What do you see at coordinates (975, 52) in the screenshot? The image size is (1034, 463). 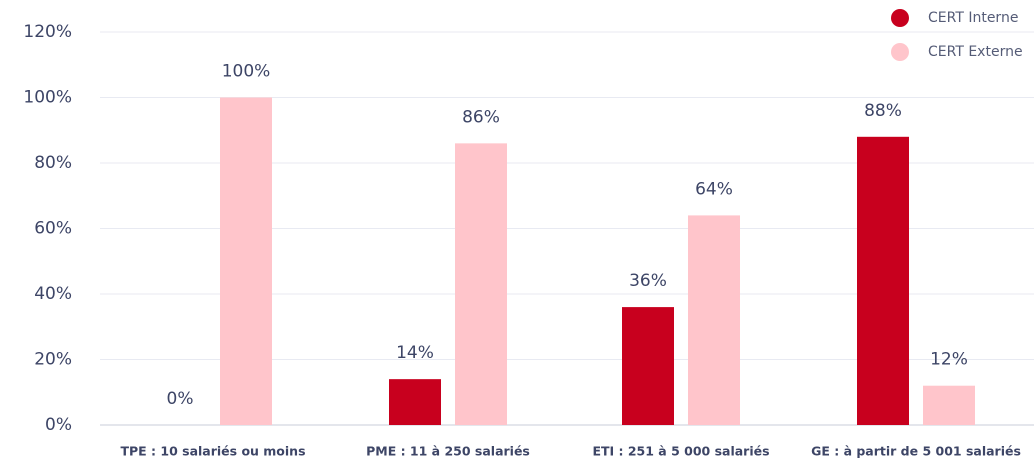 I see `legend-label: CERT Externe` at bounding box center [975, 52].